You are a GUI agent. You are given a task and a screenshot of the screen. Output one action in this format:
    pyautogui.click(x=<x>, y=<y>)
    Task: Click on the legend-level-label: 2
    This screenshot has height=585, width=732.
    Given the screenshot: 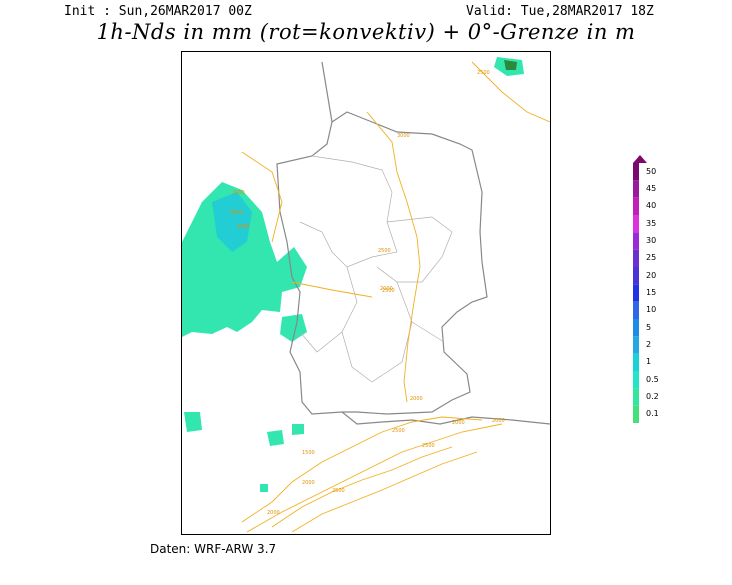 What is the action you would take?
    pyautogui.click(x=649, y=344)
    